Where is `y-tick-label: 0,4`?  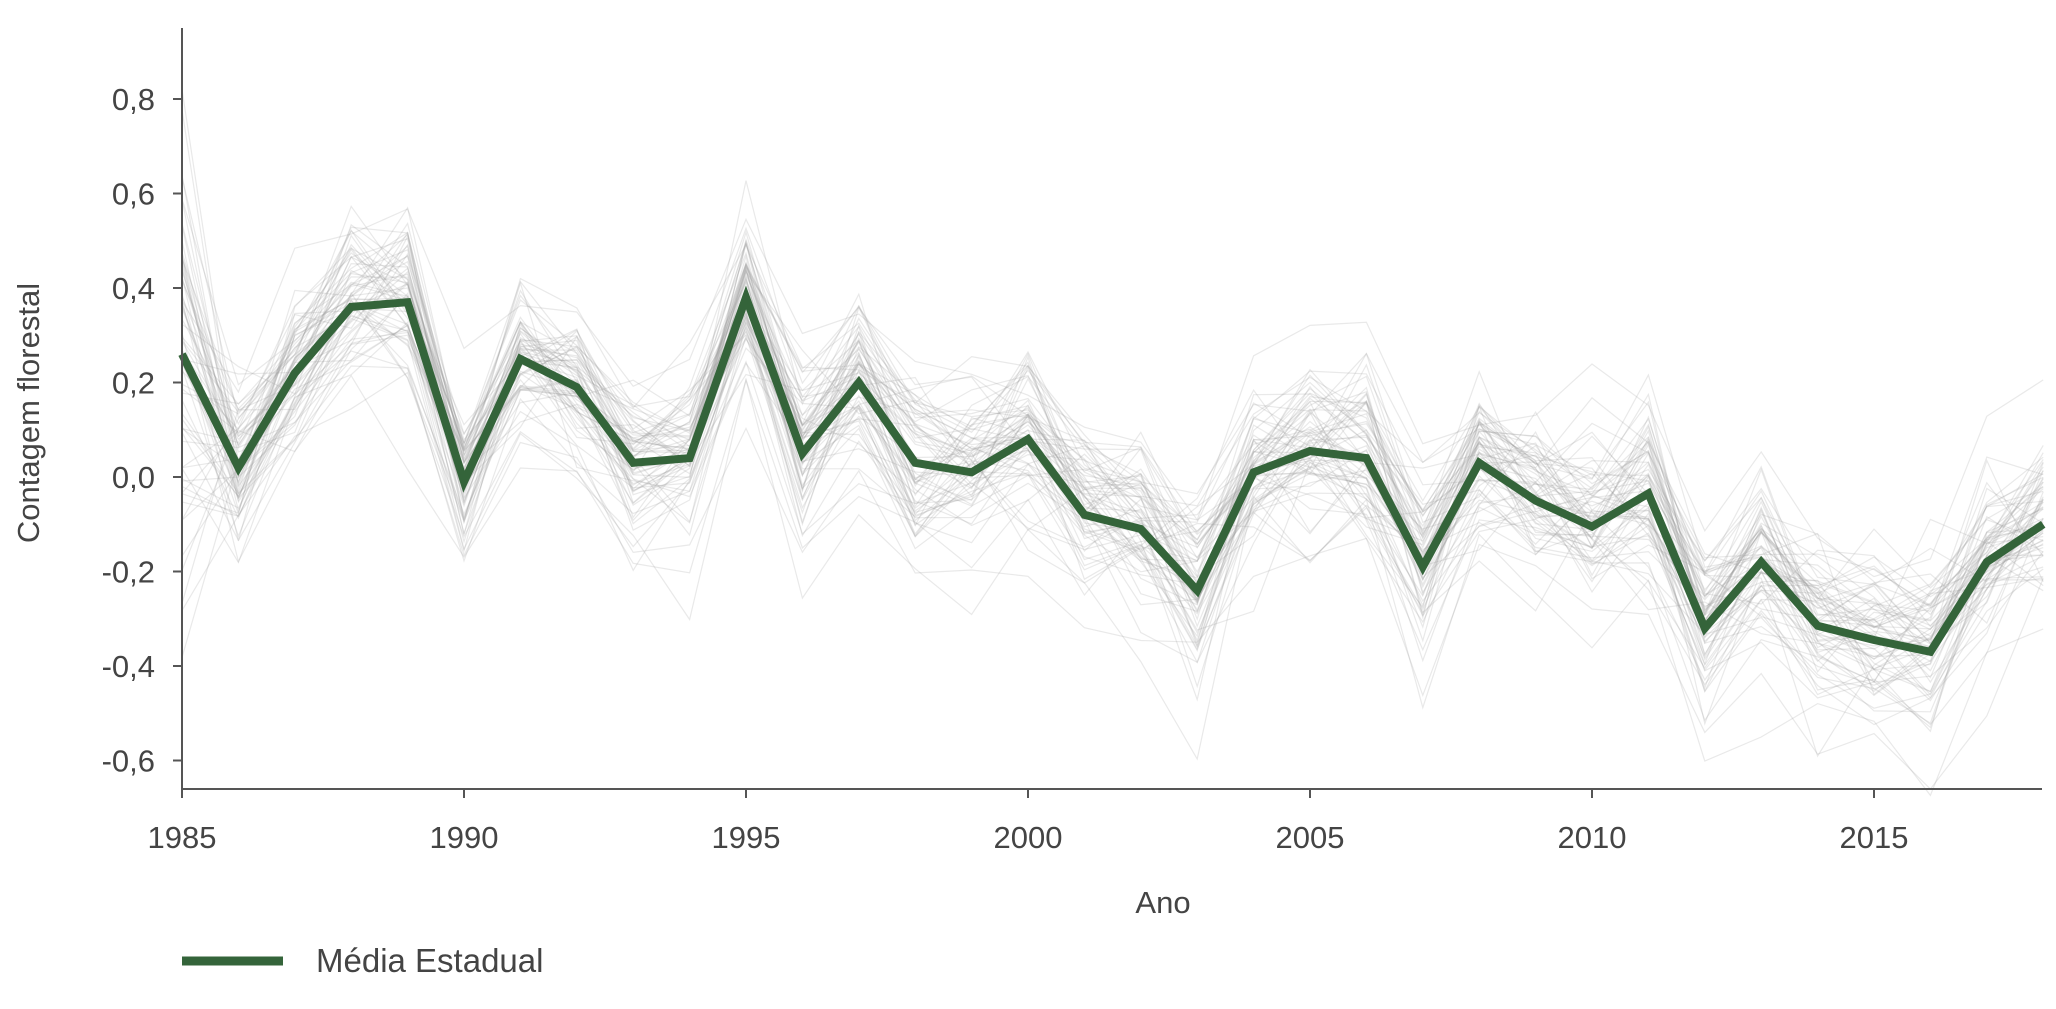 y-tick-label: 0,4 is located at coordinates (133, 288).